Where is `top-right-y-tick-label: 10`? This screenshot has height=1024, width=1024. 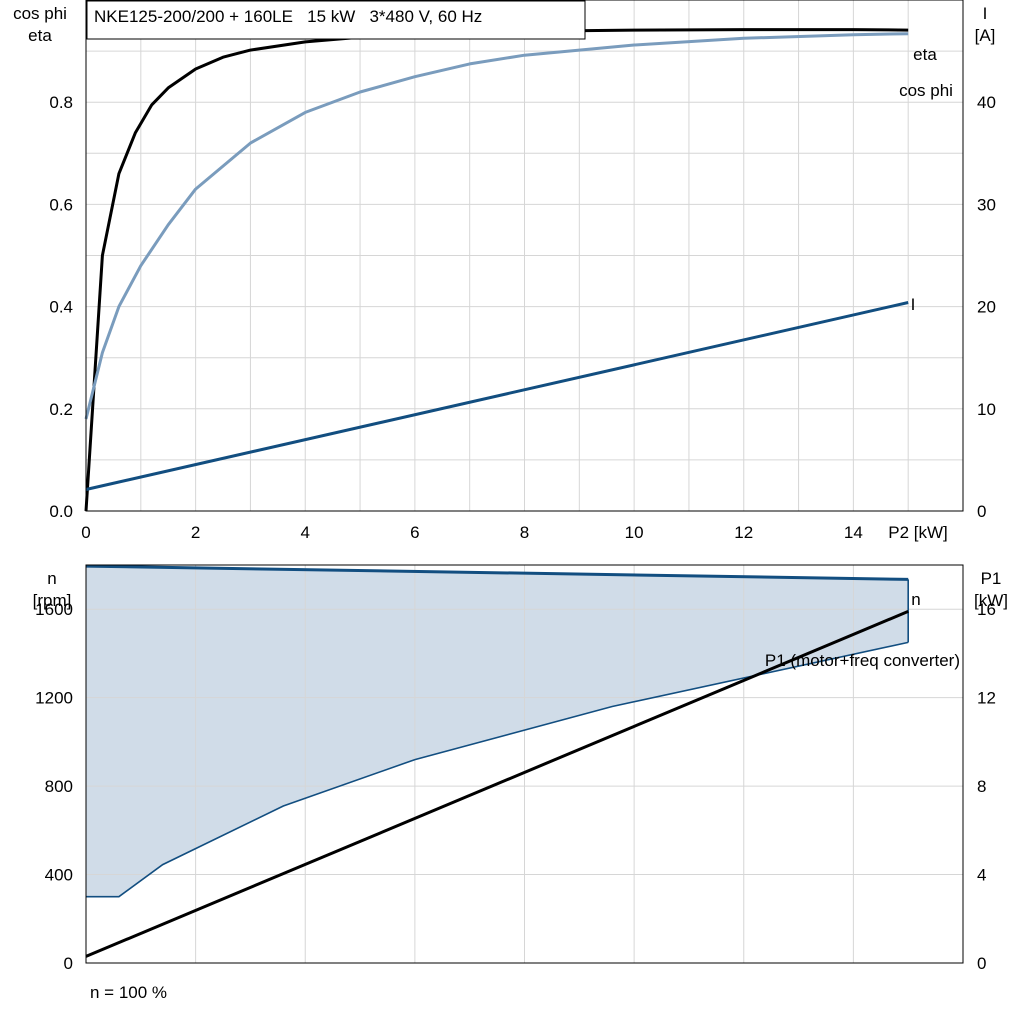 top-right-y-tick-label: 10 is located at coordinates (986, 409).